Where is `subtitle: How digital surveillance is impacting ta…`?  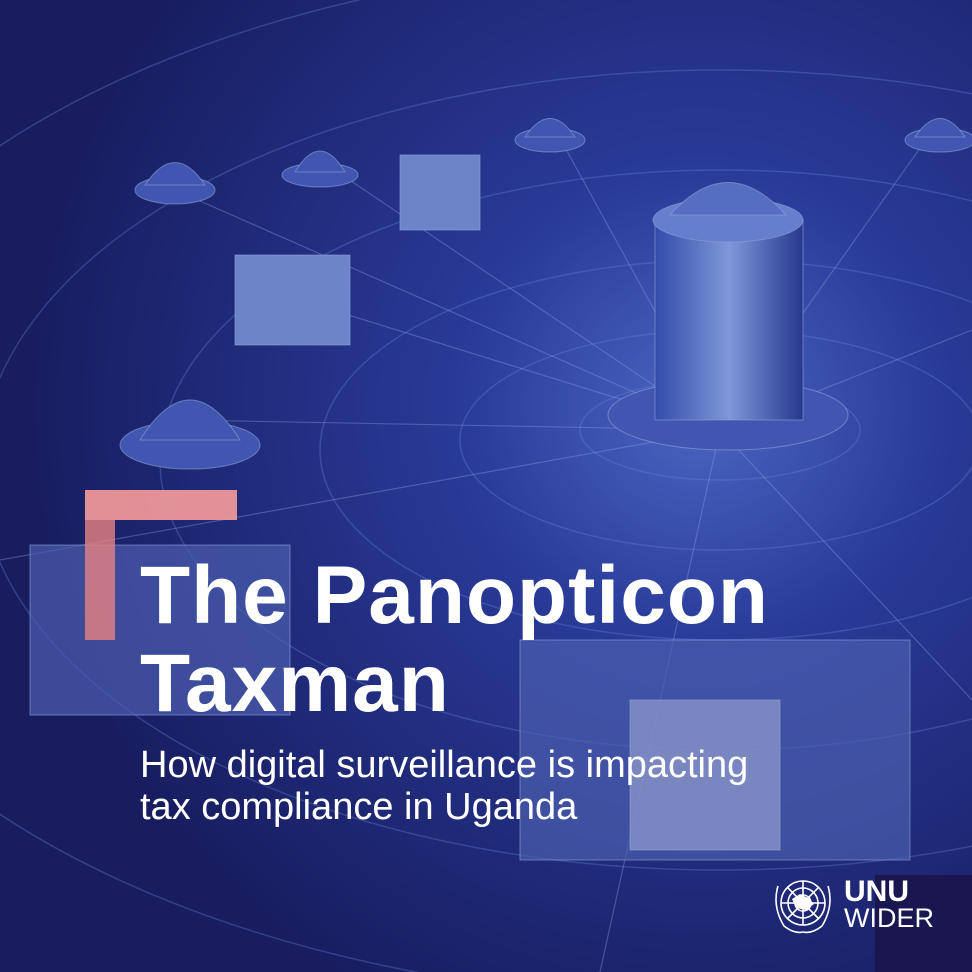 subtitle: How digital surveillance is impacting ta… is located at coordinates (444, 786).